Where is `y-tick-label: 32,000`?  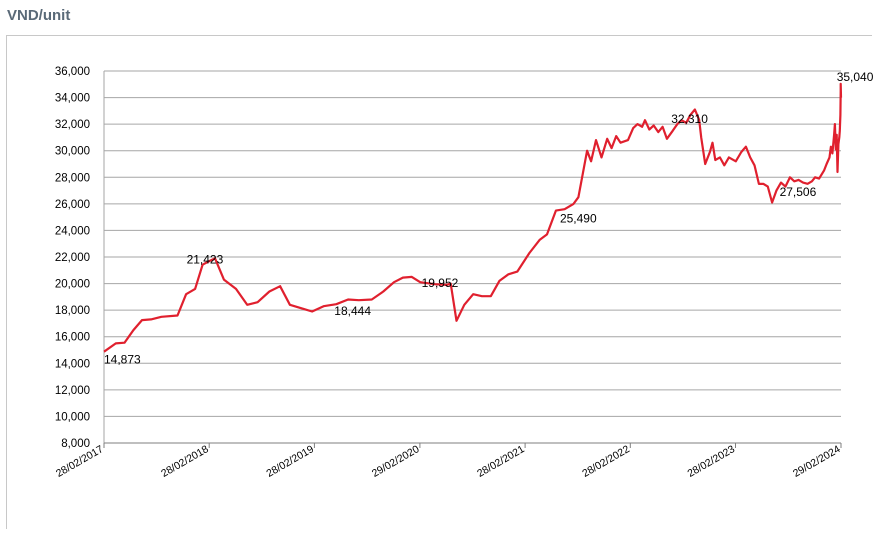
y-tick-label: 32,000 is located at coordinates (72, 125).